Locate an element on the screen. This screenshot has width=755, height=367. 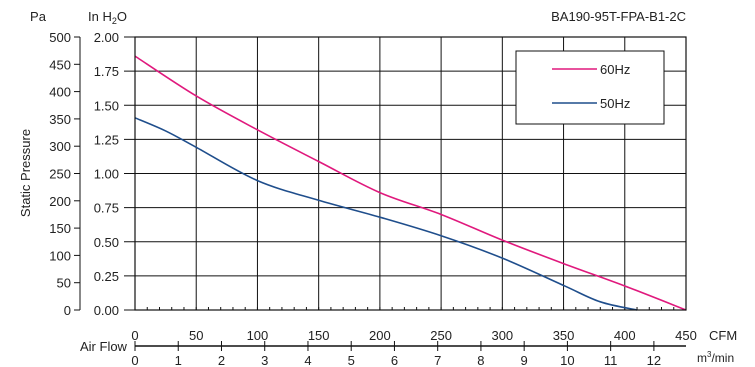
y-ticks-pa: 0 50 100 150 200 250 300 350 400 450 500 is located at coordinates (65, 174).